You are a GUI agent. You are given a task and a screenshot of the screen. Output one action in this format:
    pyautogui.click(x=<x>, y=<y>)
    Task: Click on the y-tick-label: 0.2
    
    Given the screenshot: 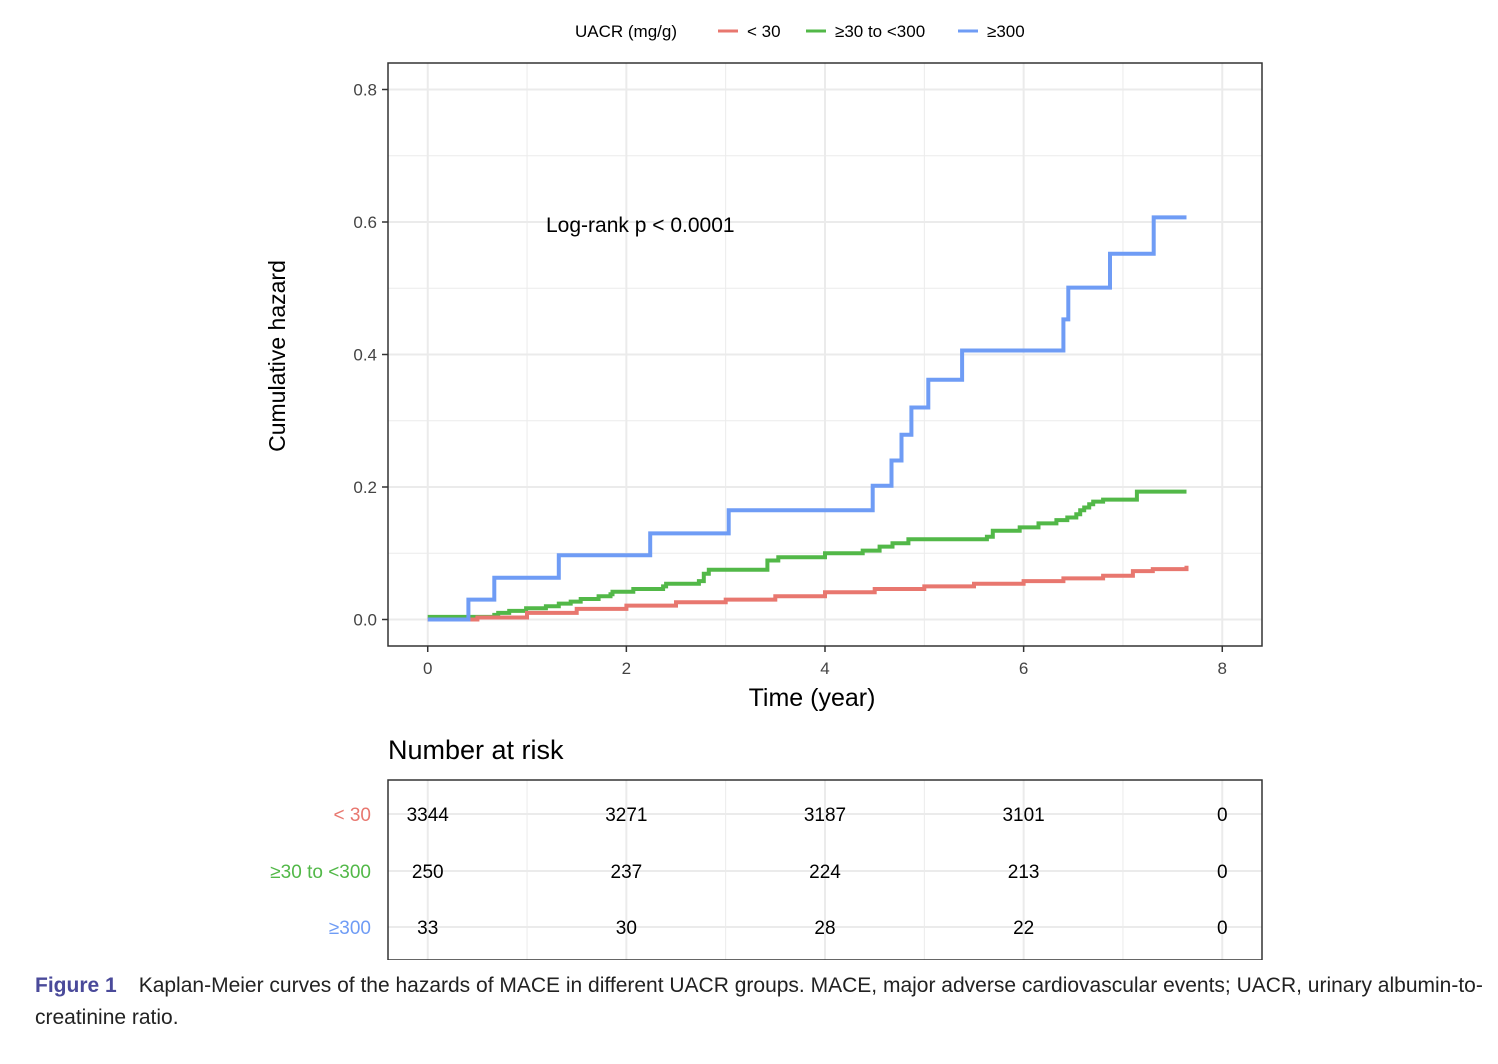 What is the action you would take?
    pyautogui.click(x=365, y=487)
    